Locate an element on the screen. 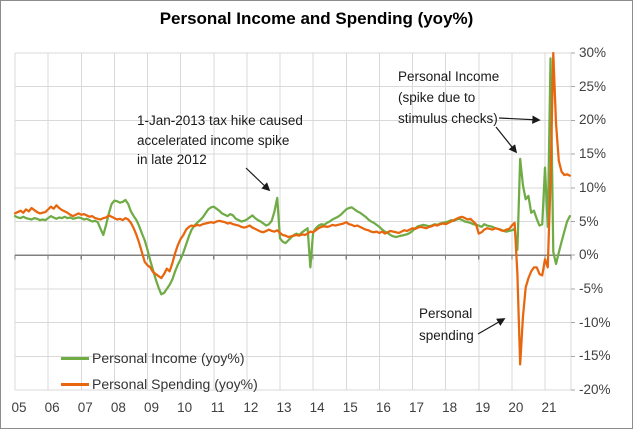  annotation-spending-line1: Personal is located at coordinates (446, 313).